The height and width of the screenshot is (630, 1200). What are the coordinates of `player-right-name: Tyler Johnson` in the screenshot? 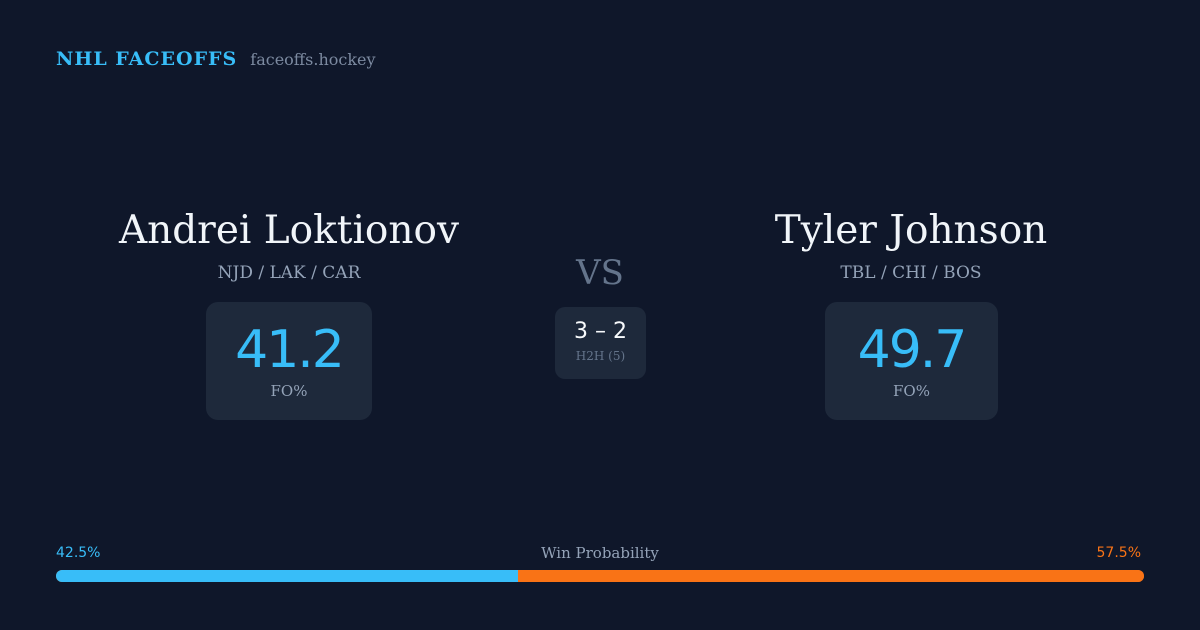 It's located at (911, 230).